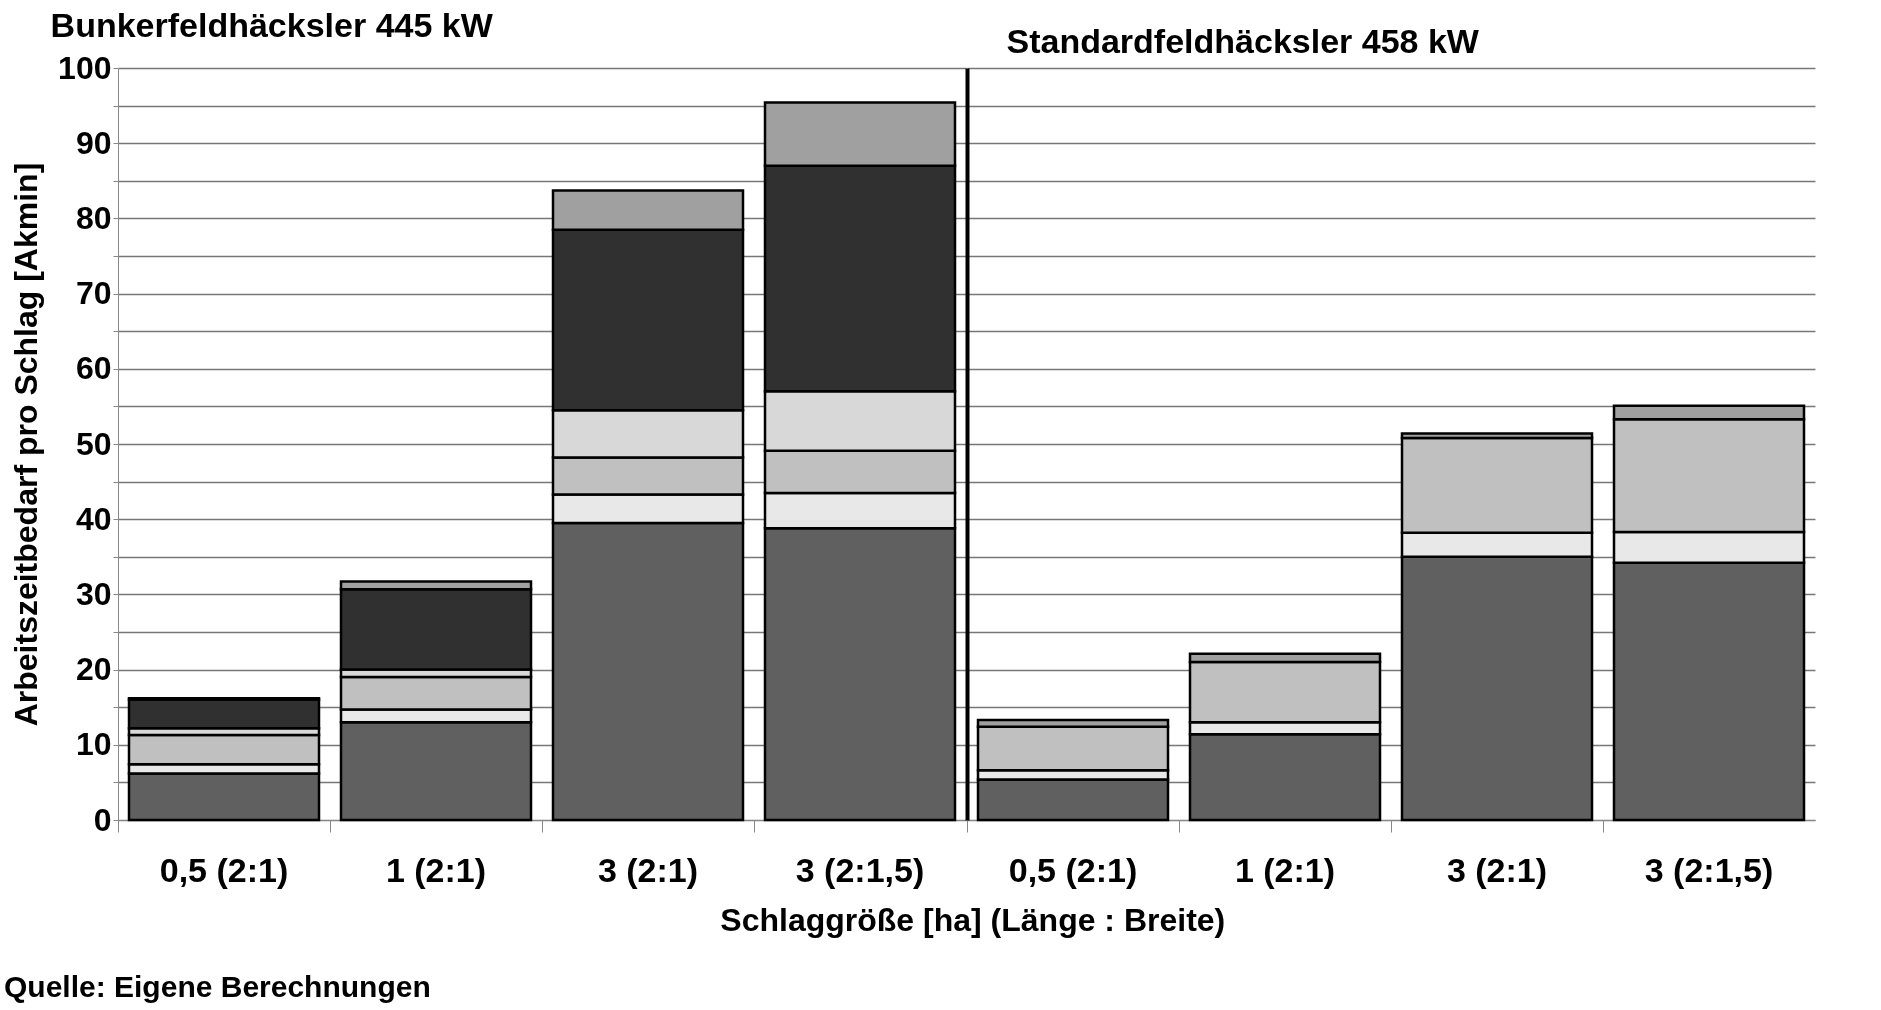  What do you see at coordinates (93, 518) in the screenshot?
I see `y-tick-label: 40` at bounding box center [93, 518].